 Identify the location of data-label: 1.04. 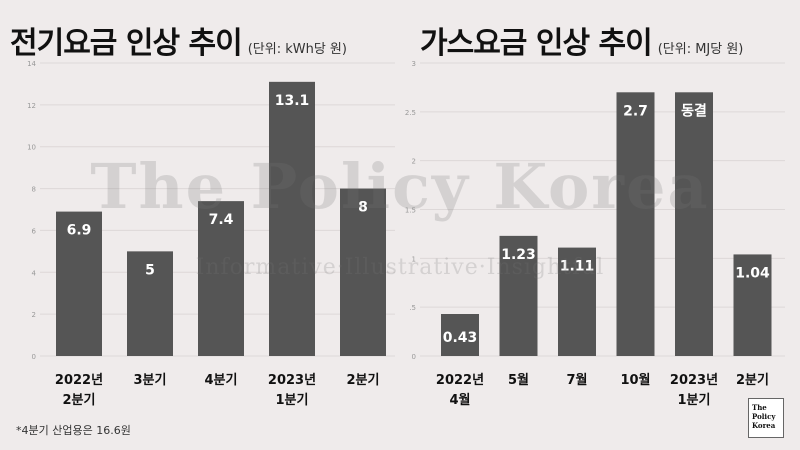
(752, 273).